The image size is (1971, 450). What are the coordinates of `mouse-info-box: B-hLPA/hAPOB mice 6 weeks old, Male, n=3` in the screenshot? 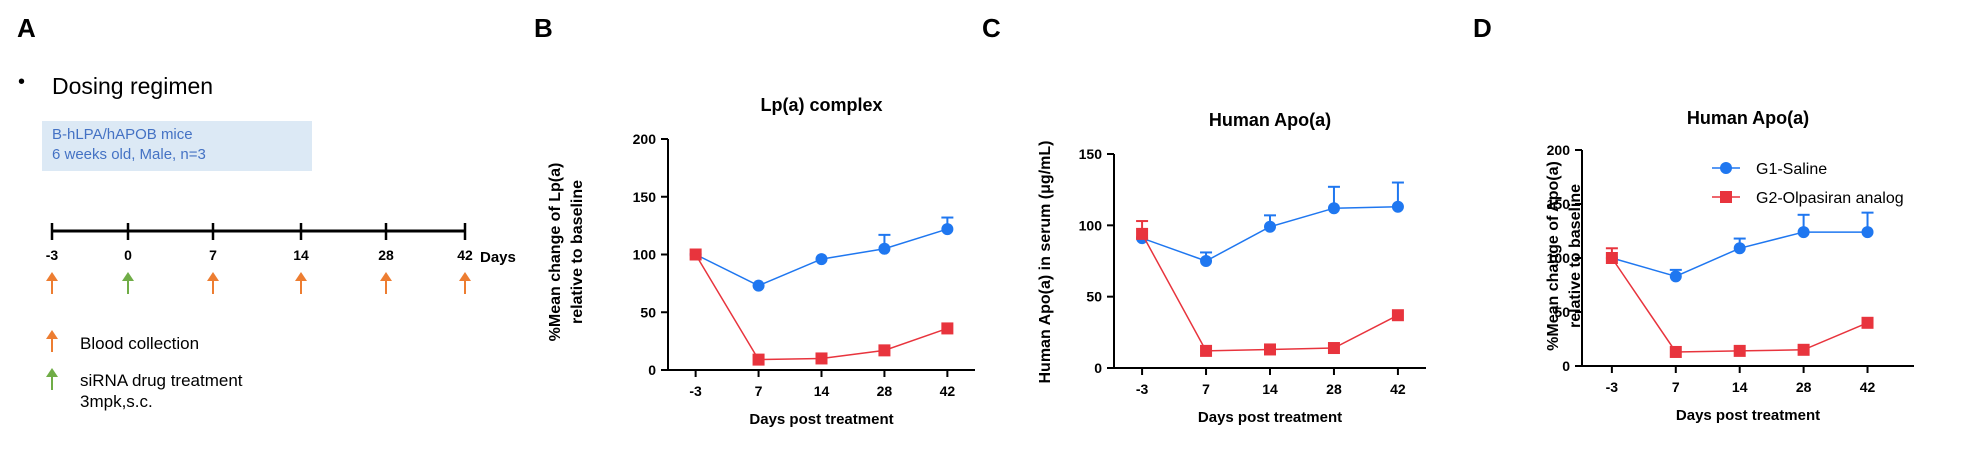 It's located at (177, 146).